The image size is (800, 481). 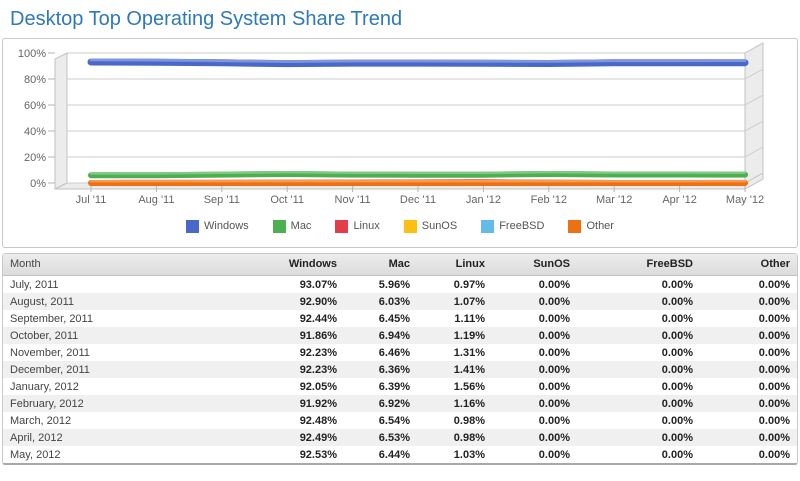 What do you see at coordinates (745, 200) in the screenshot?
I see `x-axis-label: May '12` at bounding box center [745, 200].